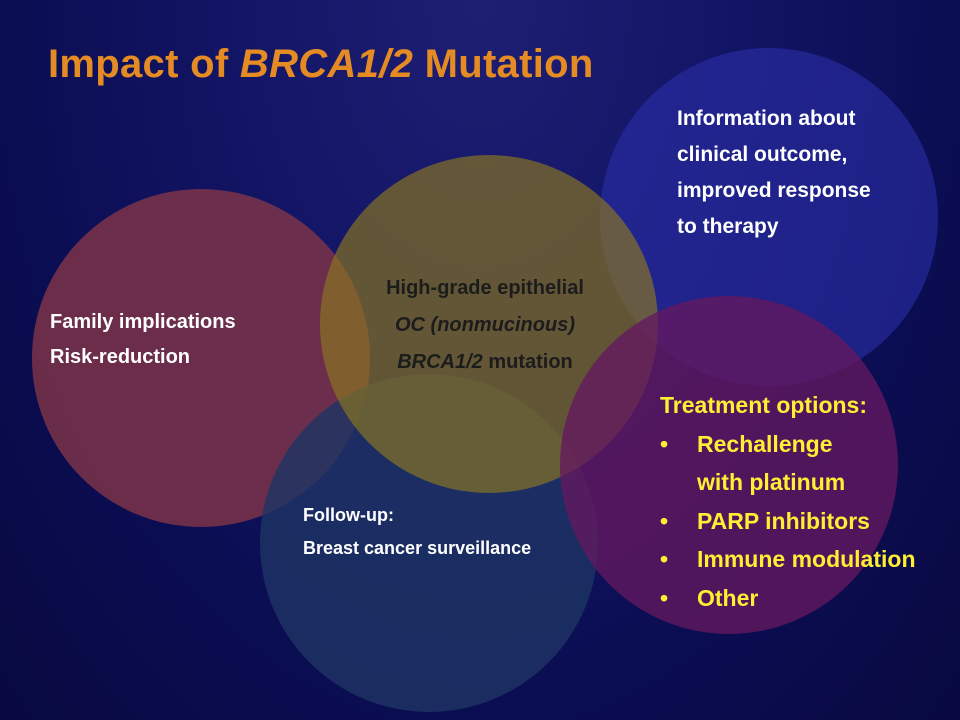  What do you see at coordinates (788, 559) in the screenshot?
I see `treatment-item: • Immune modulation` at bounding box center [788, 559].